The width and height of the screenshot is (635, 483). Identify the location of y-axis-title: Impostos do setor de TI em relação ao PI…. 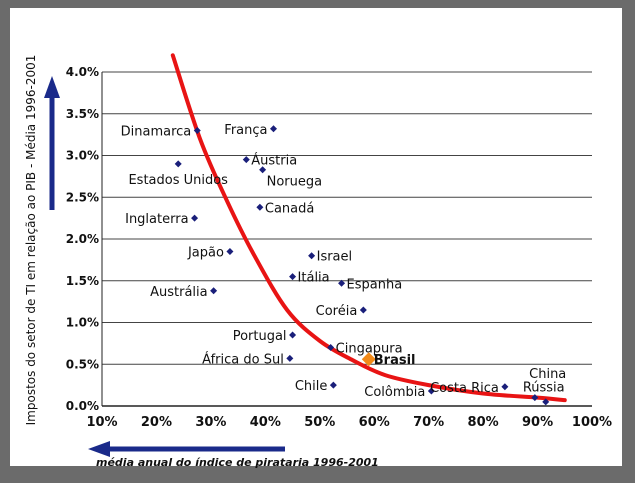
(31, 240).